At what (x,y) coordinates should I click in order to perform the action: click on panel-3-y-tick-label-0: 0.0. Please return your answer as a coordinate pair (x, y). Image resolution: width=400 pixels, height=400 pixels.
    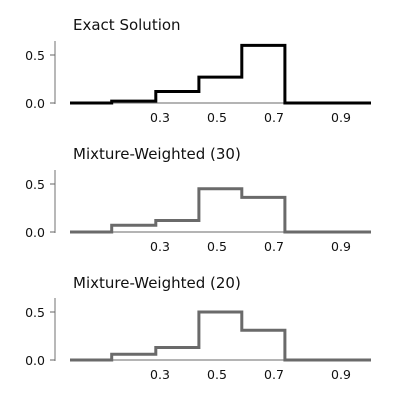
    Looking at the image, I should click on (35, 360).